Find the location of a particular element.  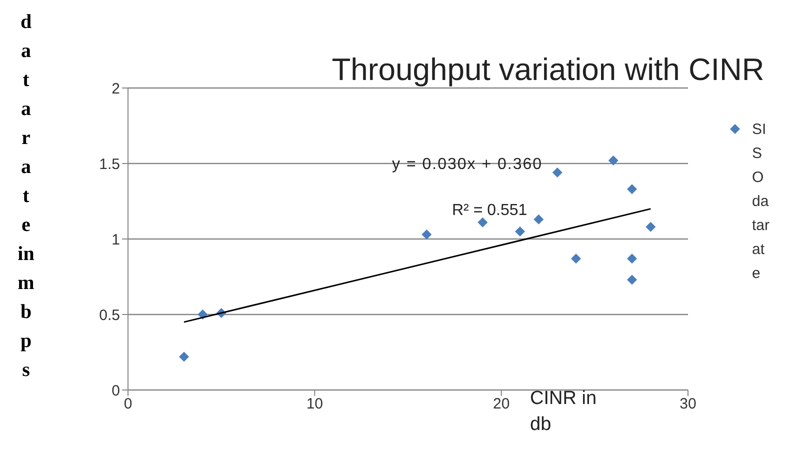

x-tick-label: 0 is located at coordinates (128, 404).